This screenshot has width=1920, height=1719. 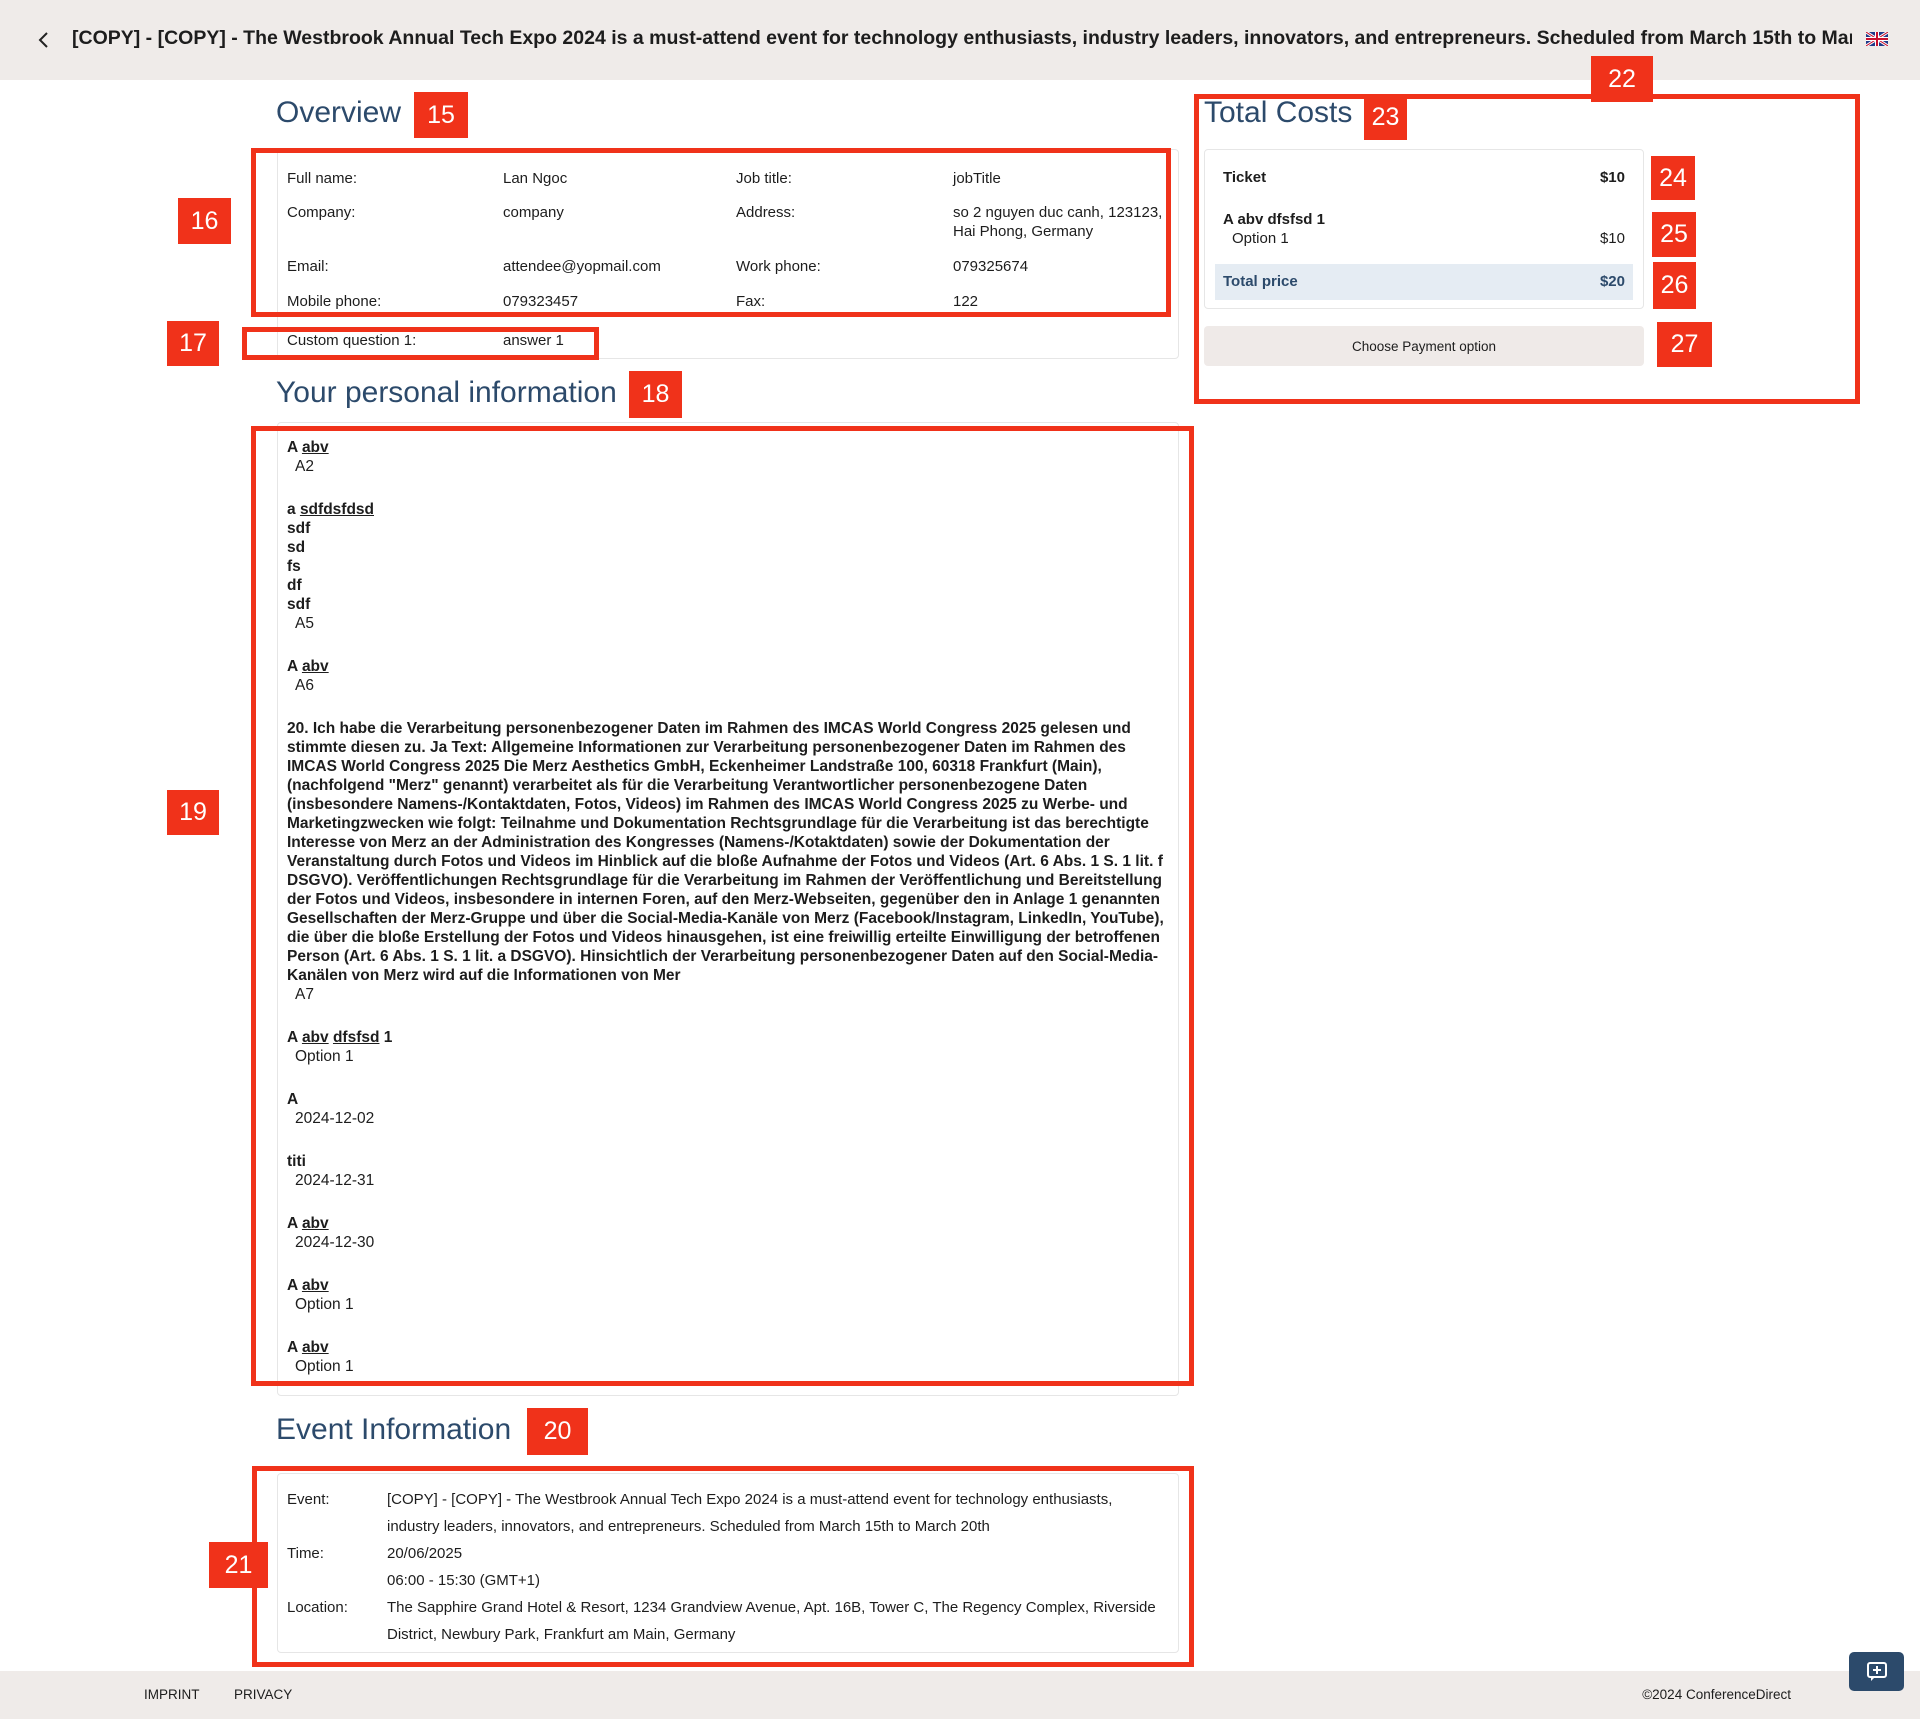 I want to click on total-price: $20, so click(x=1612, y=281).